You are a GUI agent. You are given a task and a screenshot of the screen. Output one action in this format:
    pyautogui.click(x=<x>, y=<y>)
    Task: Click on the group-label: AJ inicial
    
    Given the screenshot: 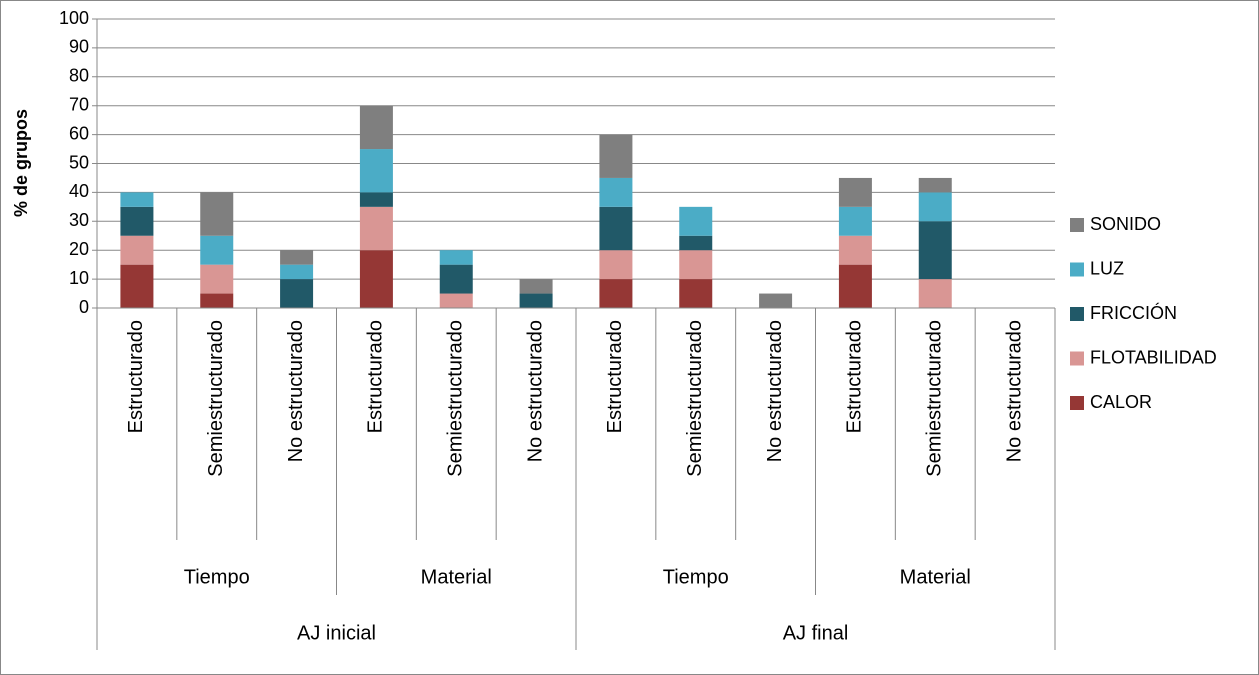 What is the action you would take?
    pyautogui.click(x=336, y=633)
    